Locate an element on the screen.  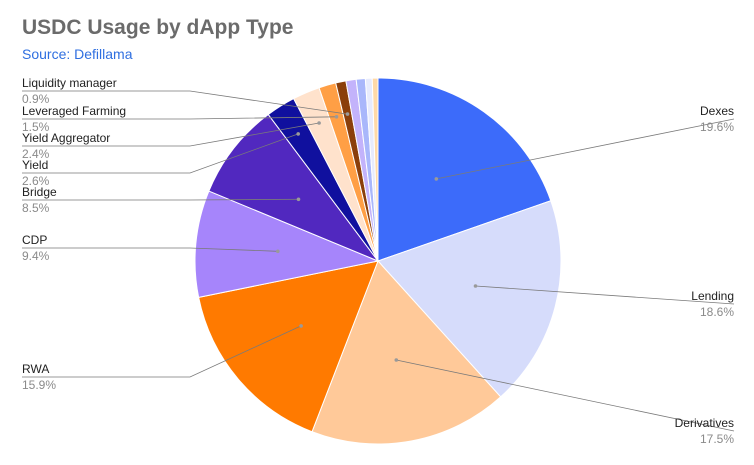
leader-dot-leveraged-farming is located at coordinates (336, 117).